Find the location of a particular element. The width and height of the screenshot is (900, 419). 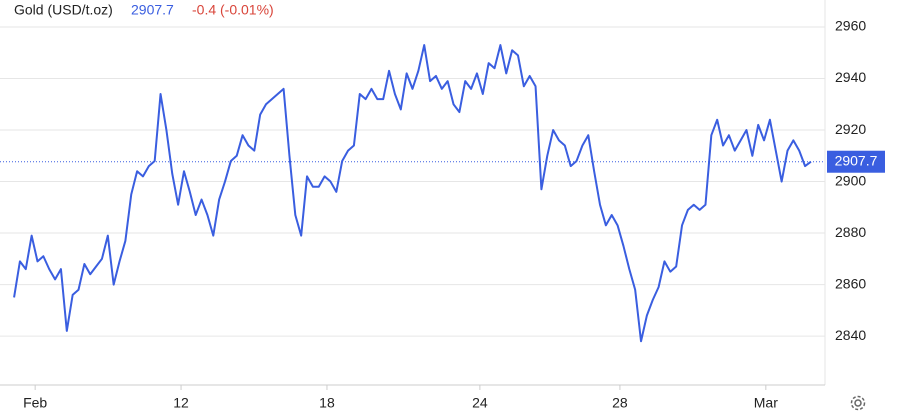

x-tick-label: 24 is located at coordinates (480, 403).